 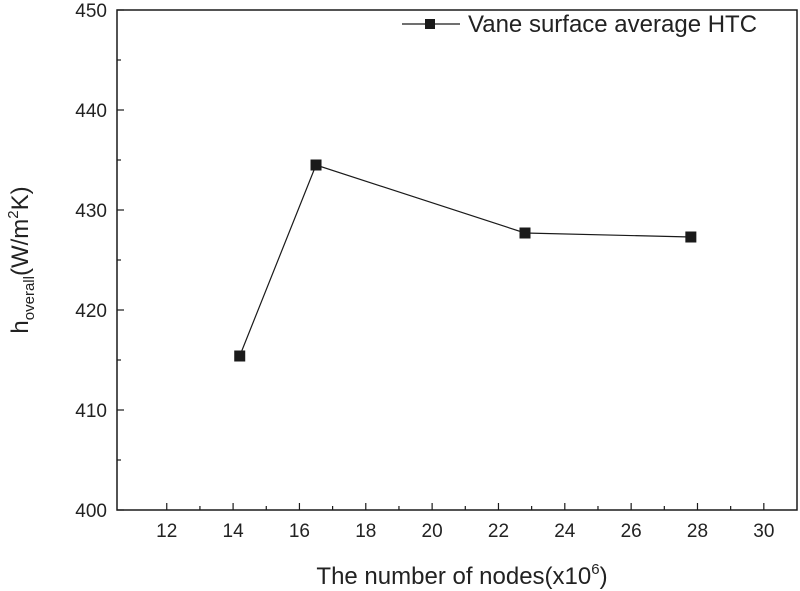 I want to click on y-tick-label: 430, so click(x=91, y=211).